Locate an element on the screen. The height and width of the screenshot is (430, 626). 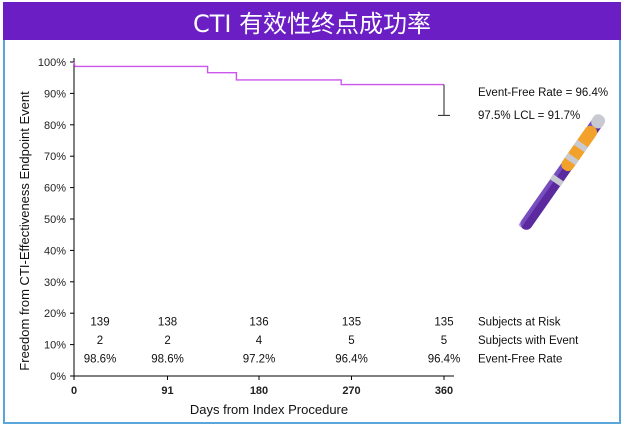
risk-table-cell: 4 is located at coordinates (259, 341).